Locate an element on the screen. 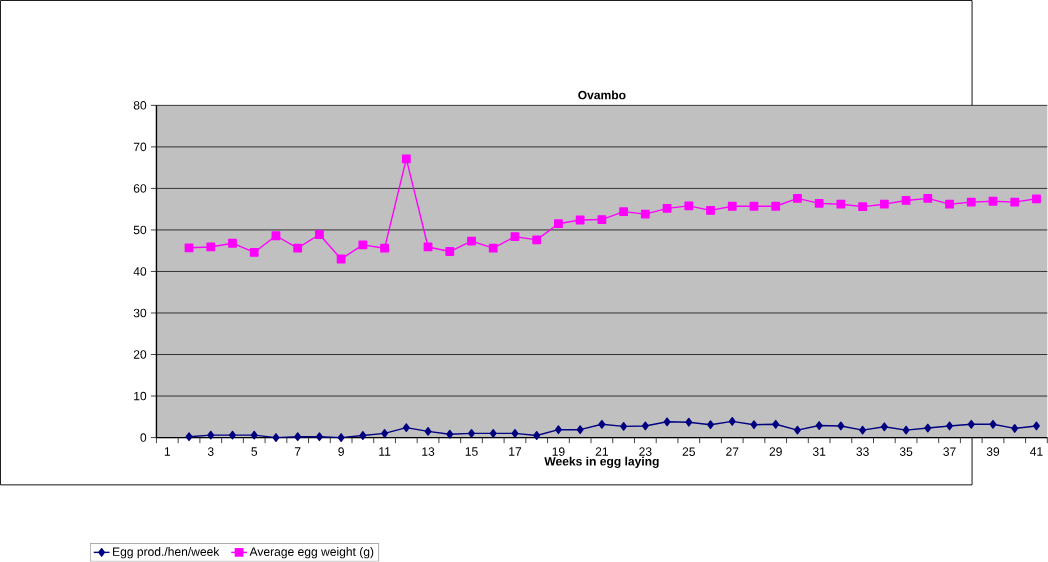 This screenshot has width=1048, height=562. legend-label: Average egg weight (g) is located at coordinates (311, 553).